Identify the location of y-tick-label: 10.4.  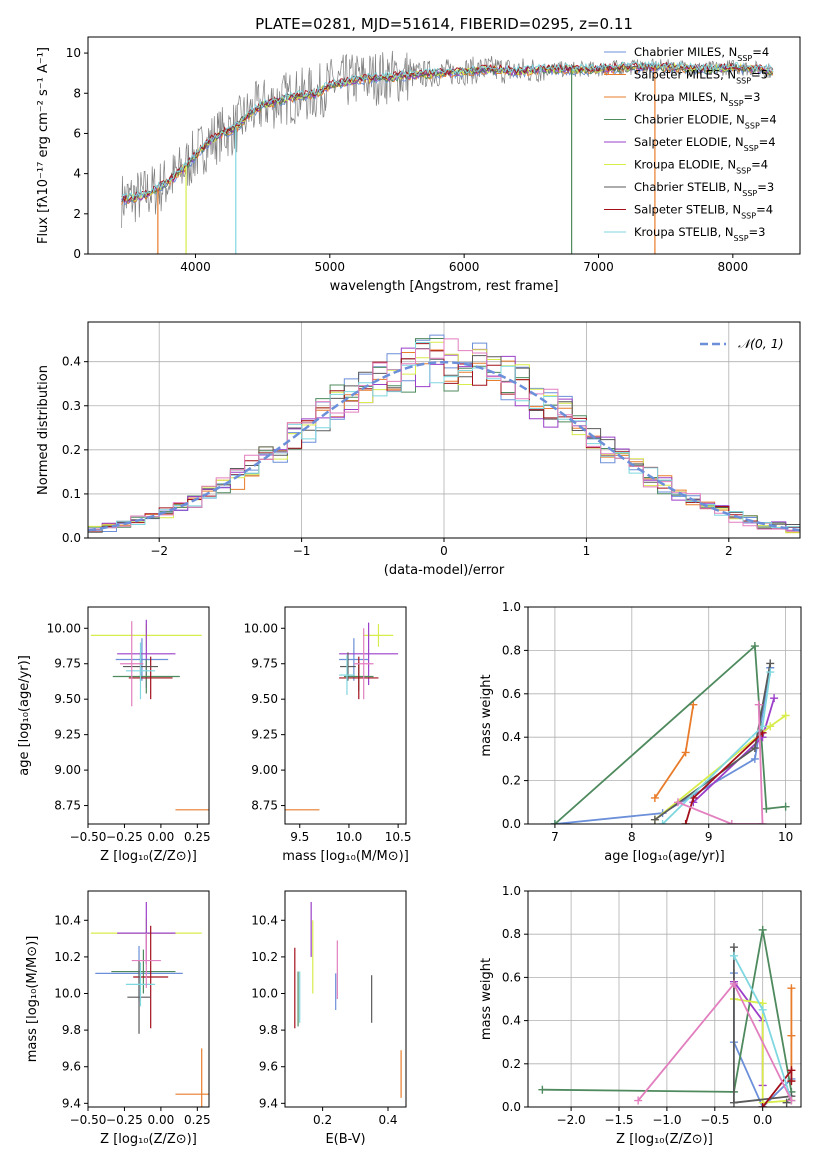
(264, 920).